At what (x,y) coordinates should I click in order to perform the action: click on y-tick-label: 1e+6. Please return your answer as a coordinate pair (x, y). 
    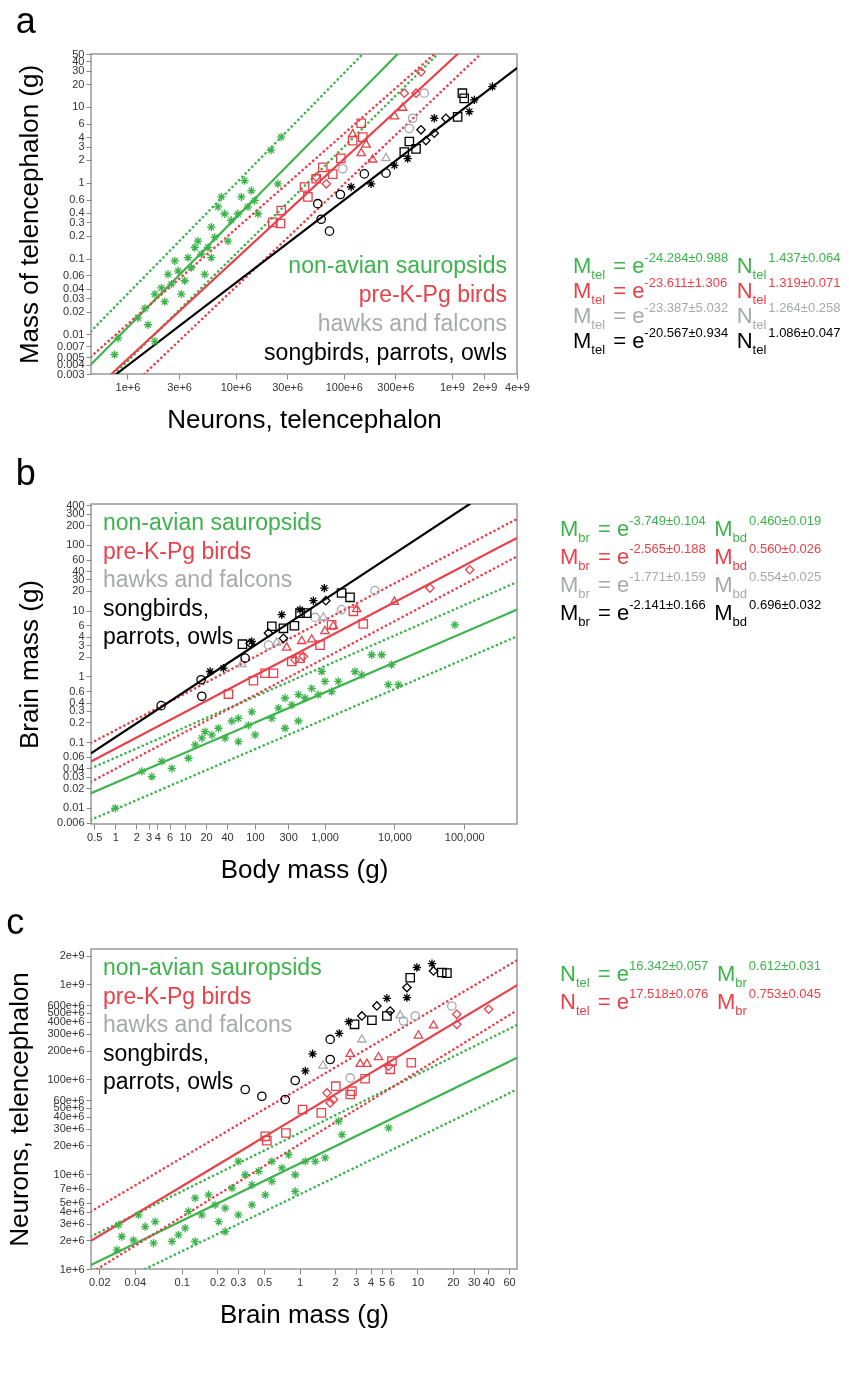
    Looking at the image, I should click on (72, 1268).